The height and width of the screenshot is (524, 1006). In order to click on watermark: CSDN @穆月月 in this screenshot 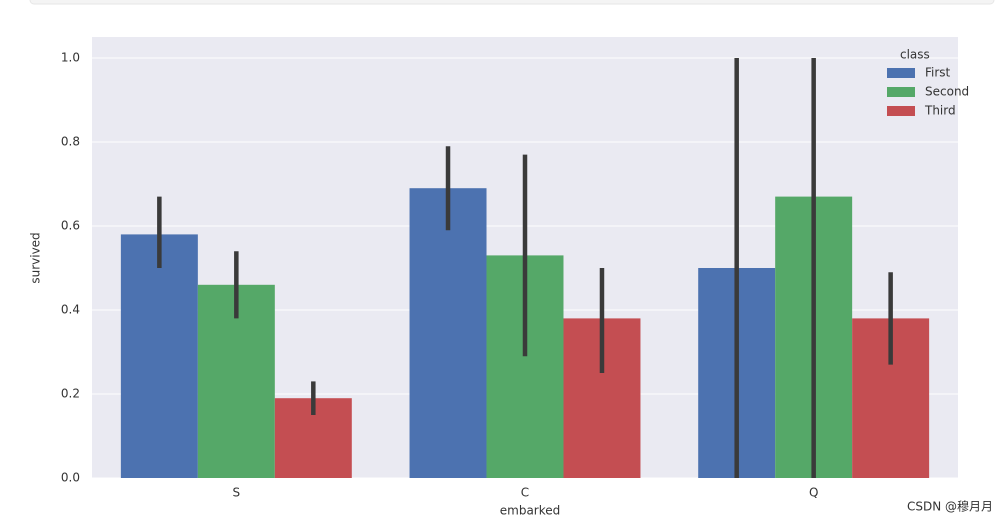, I will do `click(950, 506)`.